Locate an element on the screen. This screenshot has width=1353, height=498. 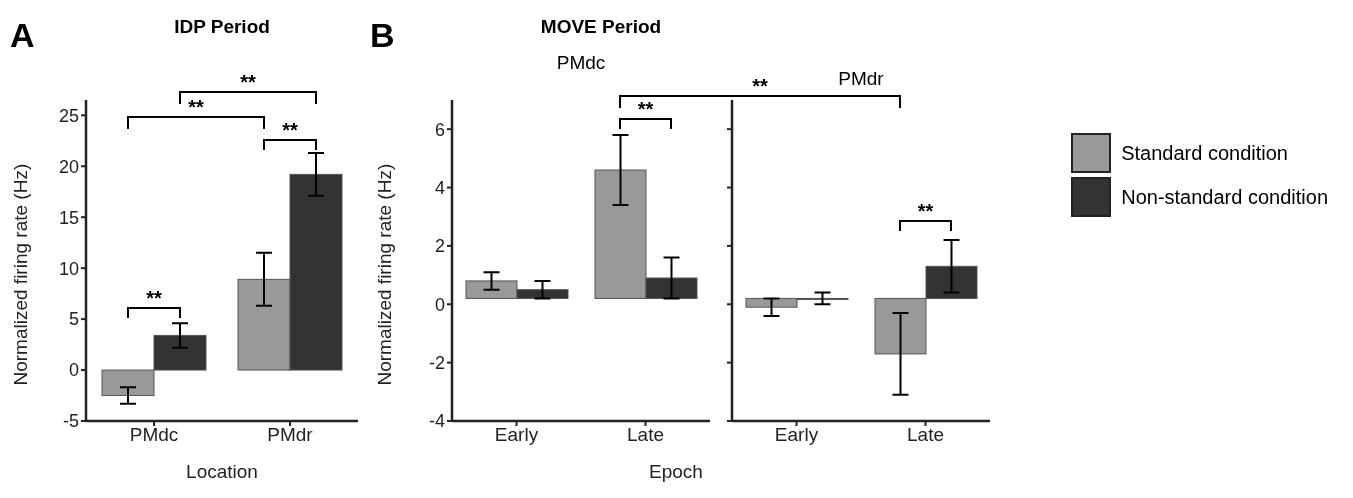
y-tick-label: 10 is located at coordinates (68, 268).